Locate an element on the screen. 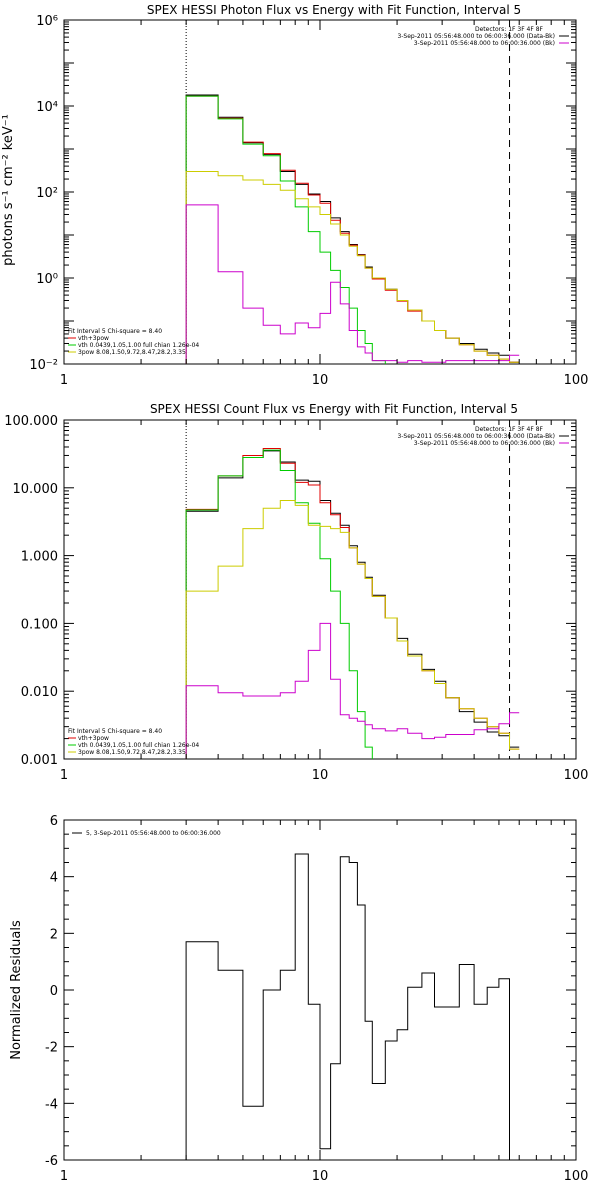  panel1-xtick-label: 10 is located at coordinates (320, 380).